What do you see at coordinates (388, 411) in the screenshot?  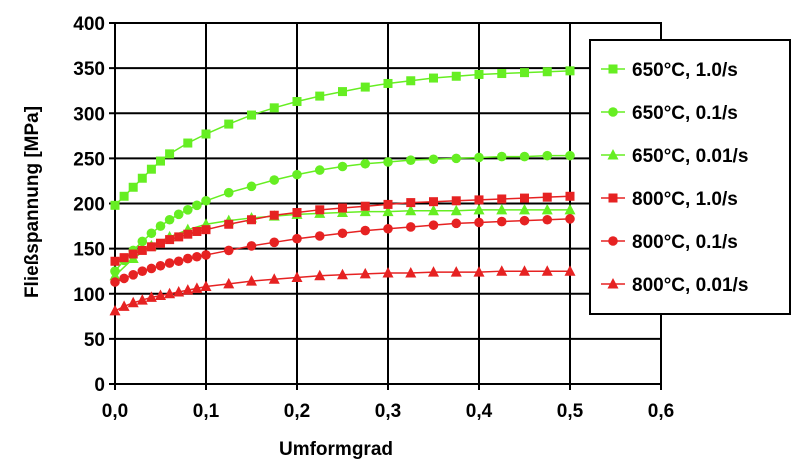 I see `x-tick-label: 0,3` at bounding box center [388, 411].